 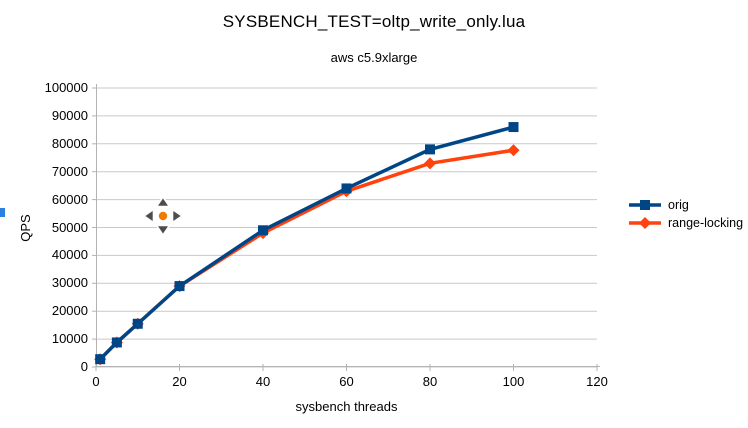 I want to click on y-tick-label: 80000, so click(x=69, y=143).